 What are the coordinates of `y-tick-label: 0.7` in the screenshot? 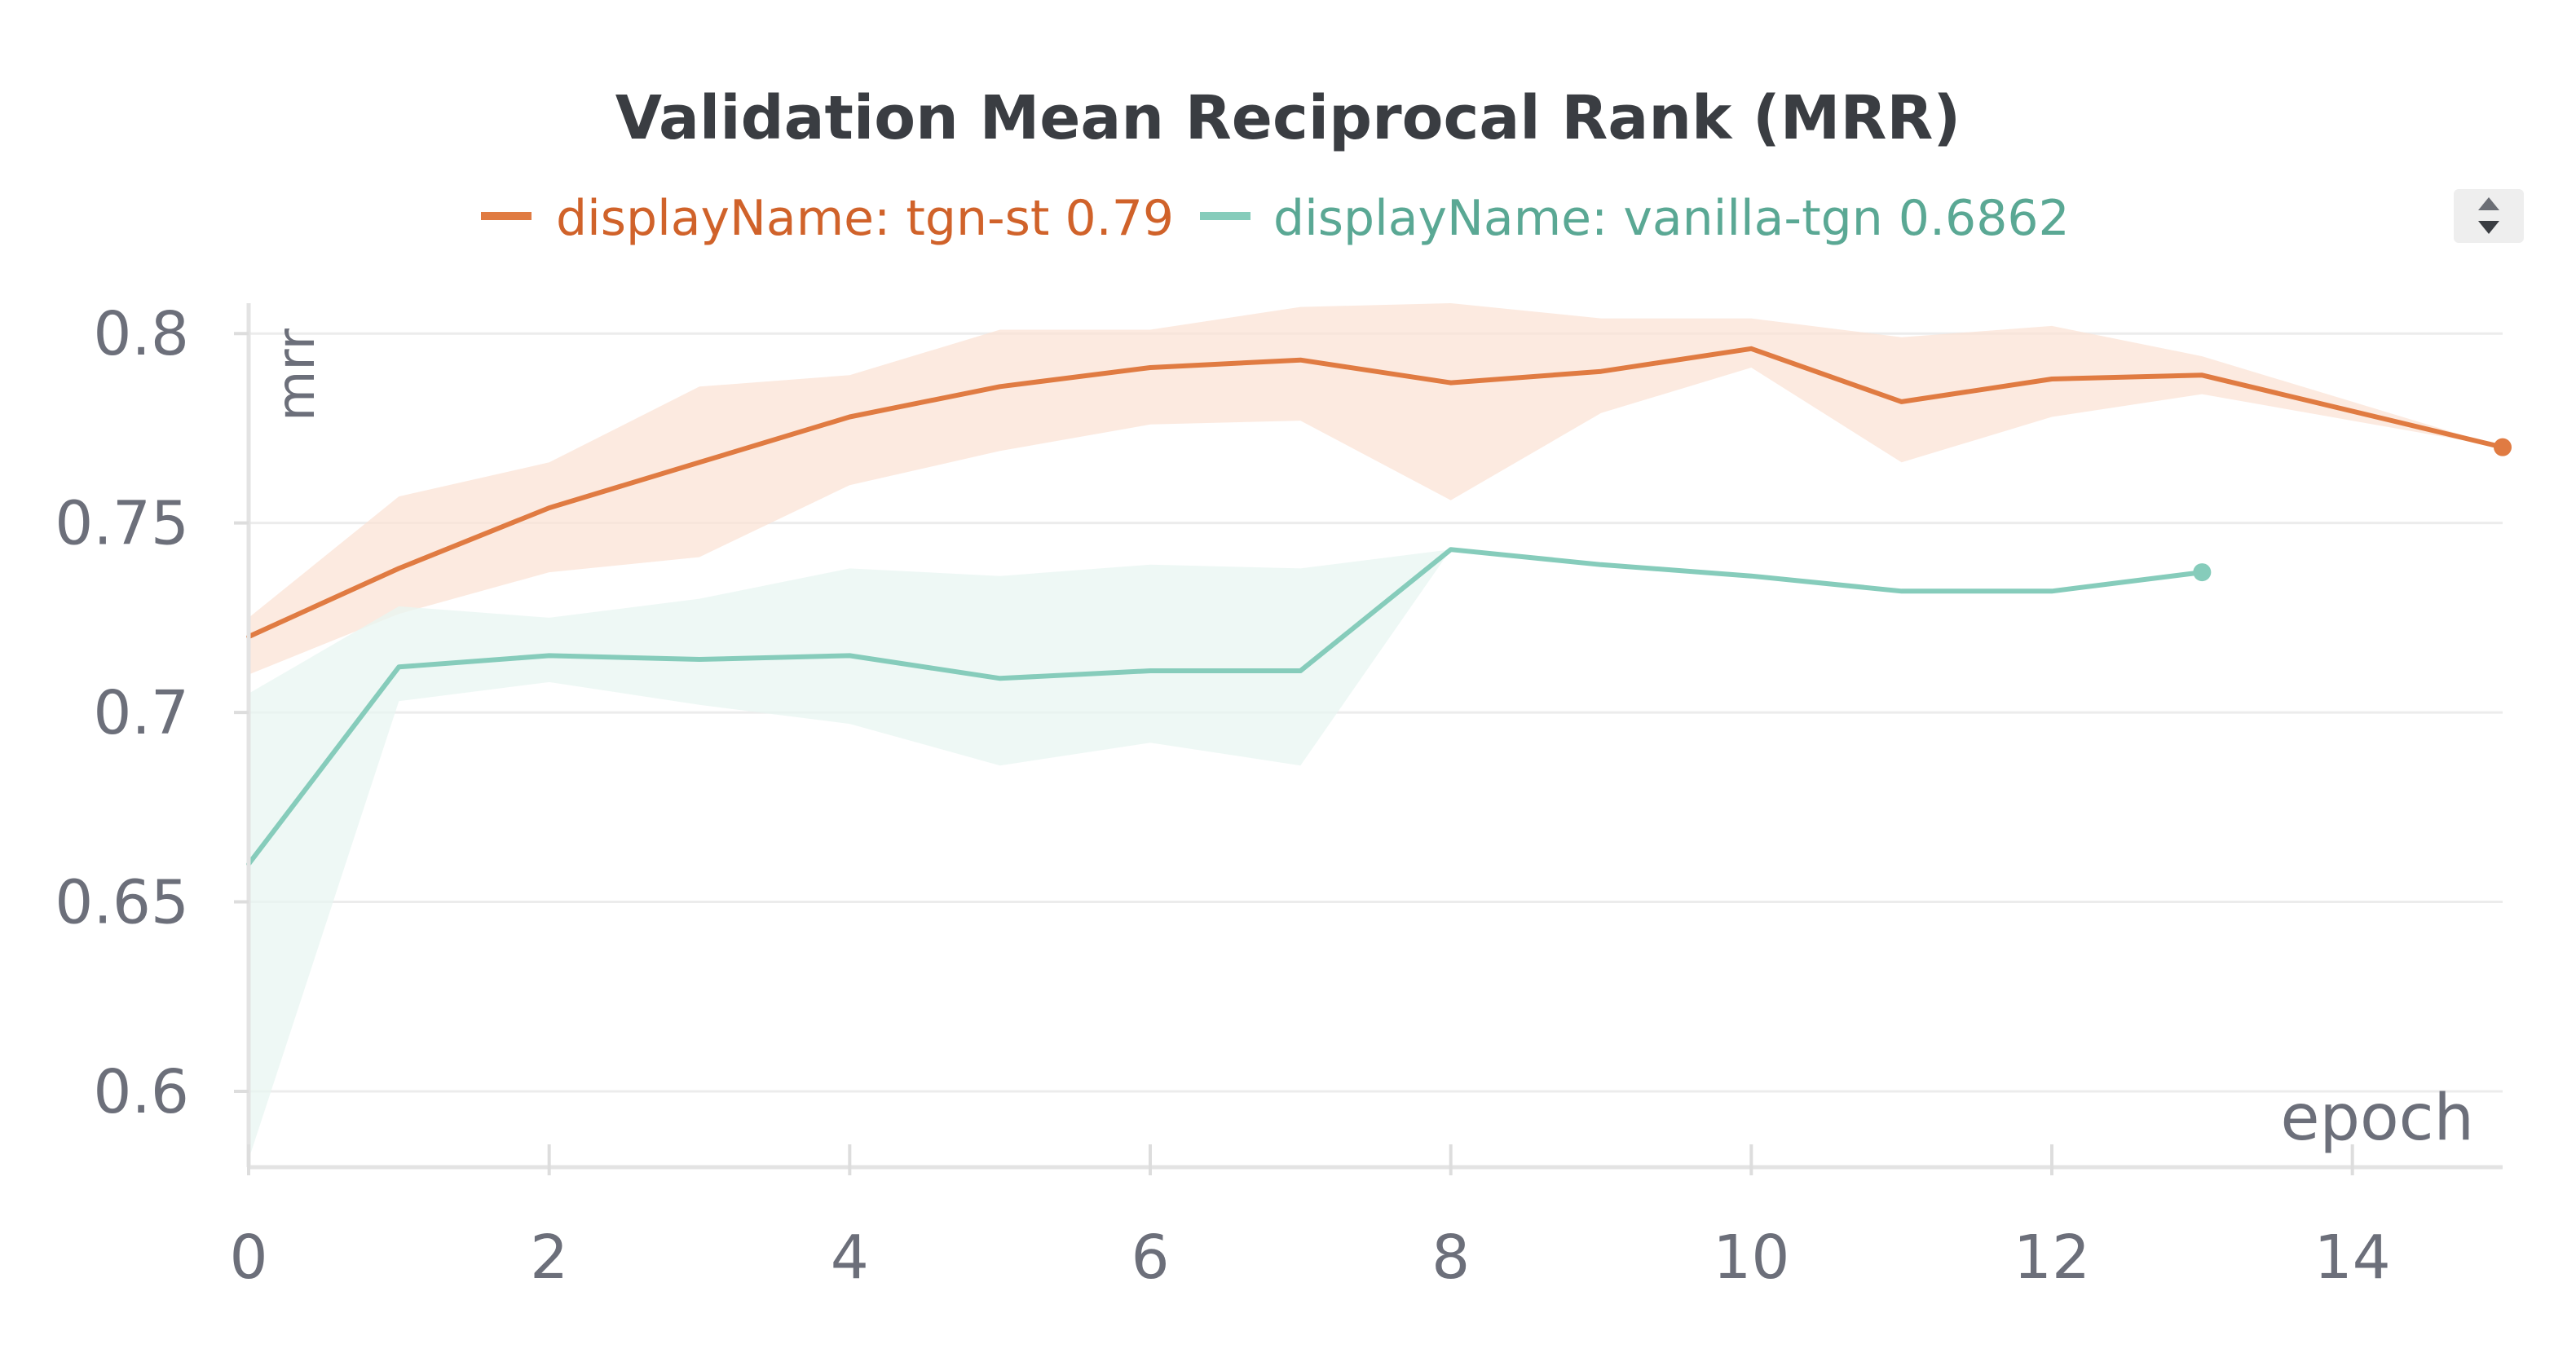 It's located at (141, 713).